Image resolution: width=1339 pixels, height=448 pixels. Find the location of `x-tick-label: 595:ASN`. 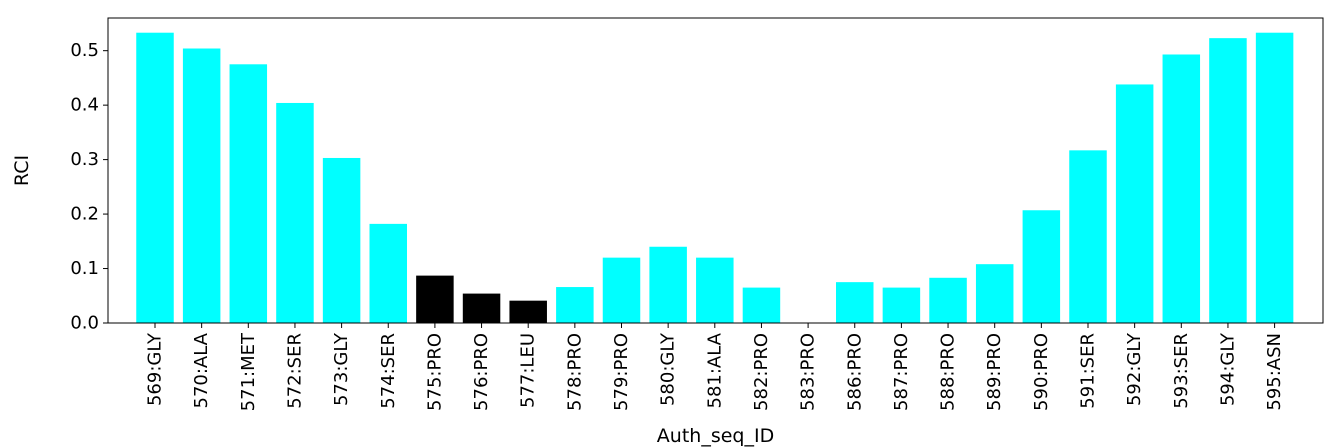

x-tick-label: 595:ASN is located at coordinates (1274, 372).